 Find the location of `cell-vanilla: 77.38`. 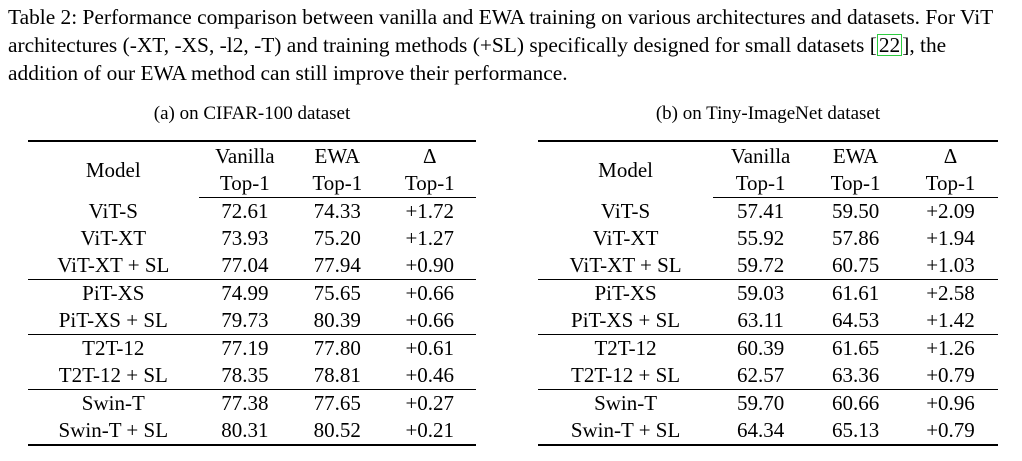

cell-vanilla: 77.38 is located at coordinates (245, 403).